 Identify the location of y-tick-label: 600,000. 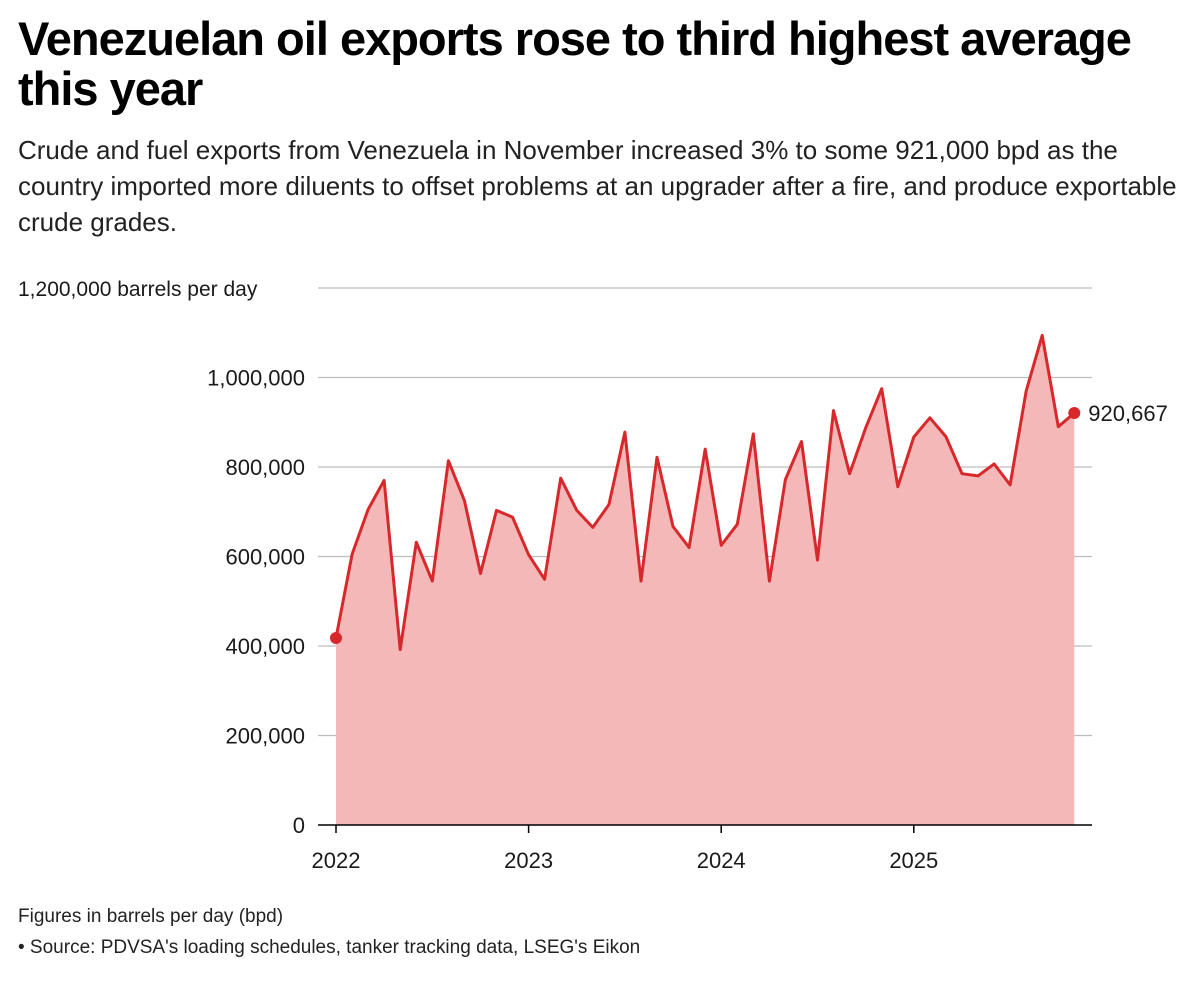
(265, 557).